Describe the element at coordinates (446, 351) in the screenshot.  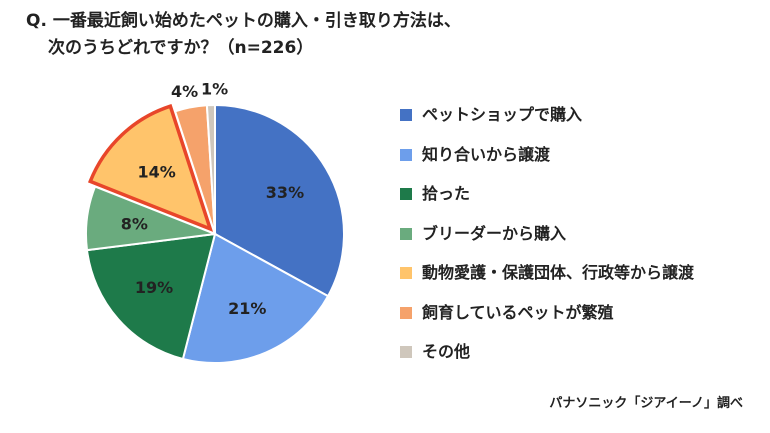
I see `legend-label-6: その他` at that location.